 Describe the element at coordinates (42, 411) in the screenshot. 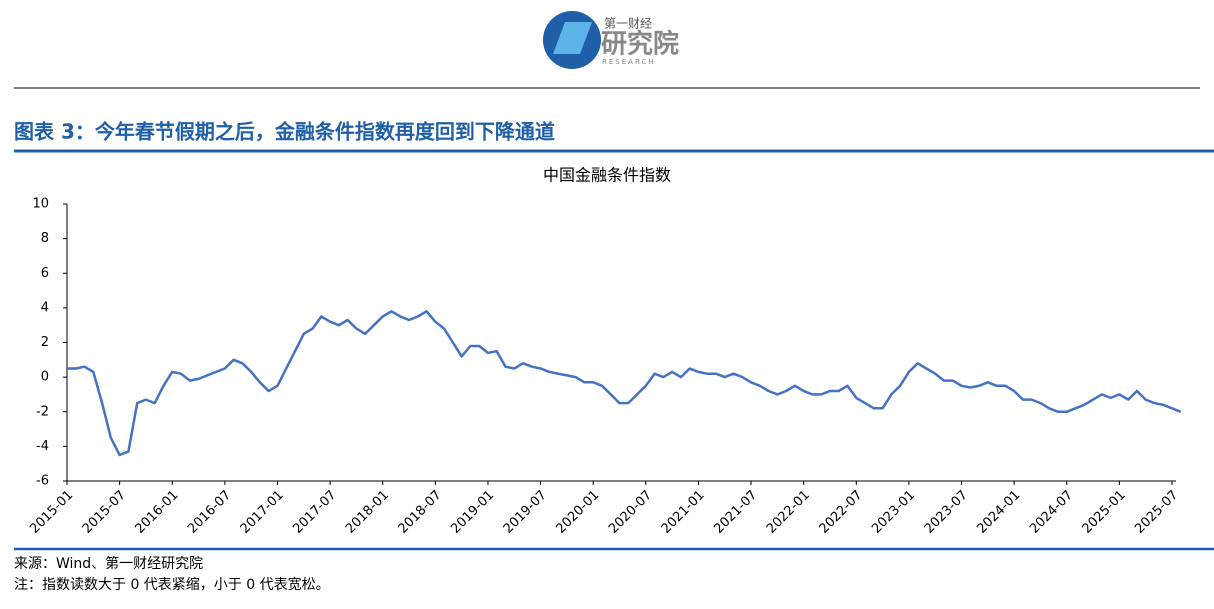

I see `y-tick-label: -2` at that location.